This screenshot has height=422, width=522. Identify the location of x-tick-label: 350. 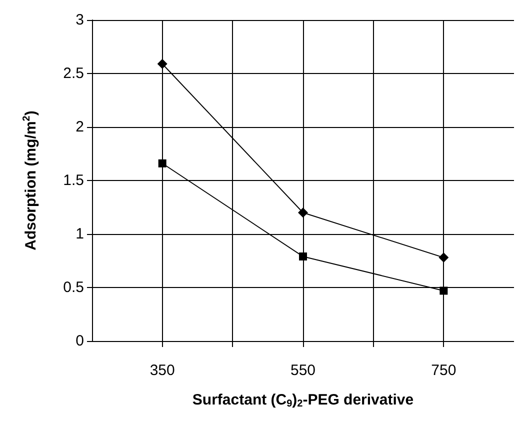
(162, 370).